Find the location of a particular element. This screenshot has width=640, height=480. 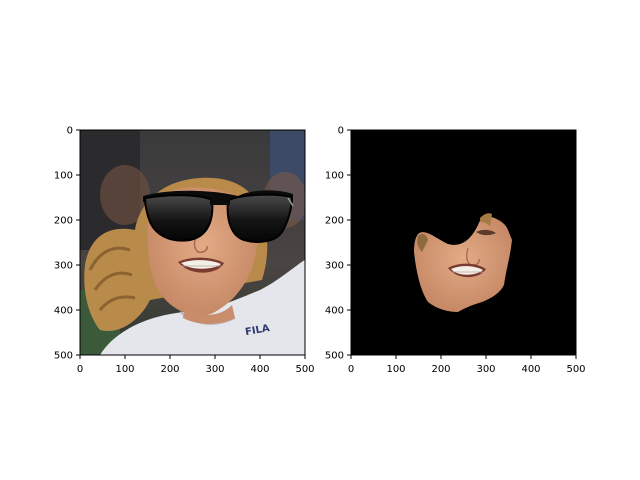

left-x-tick-label: 400 is located at coordinates (259, 369).